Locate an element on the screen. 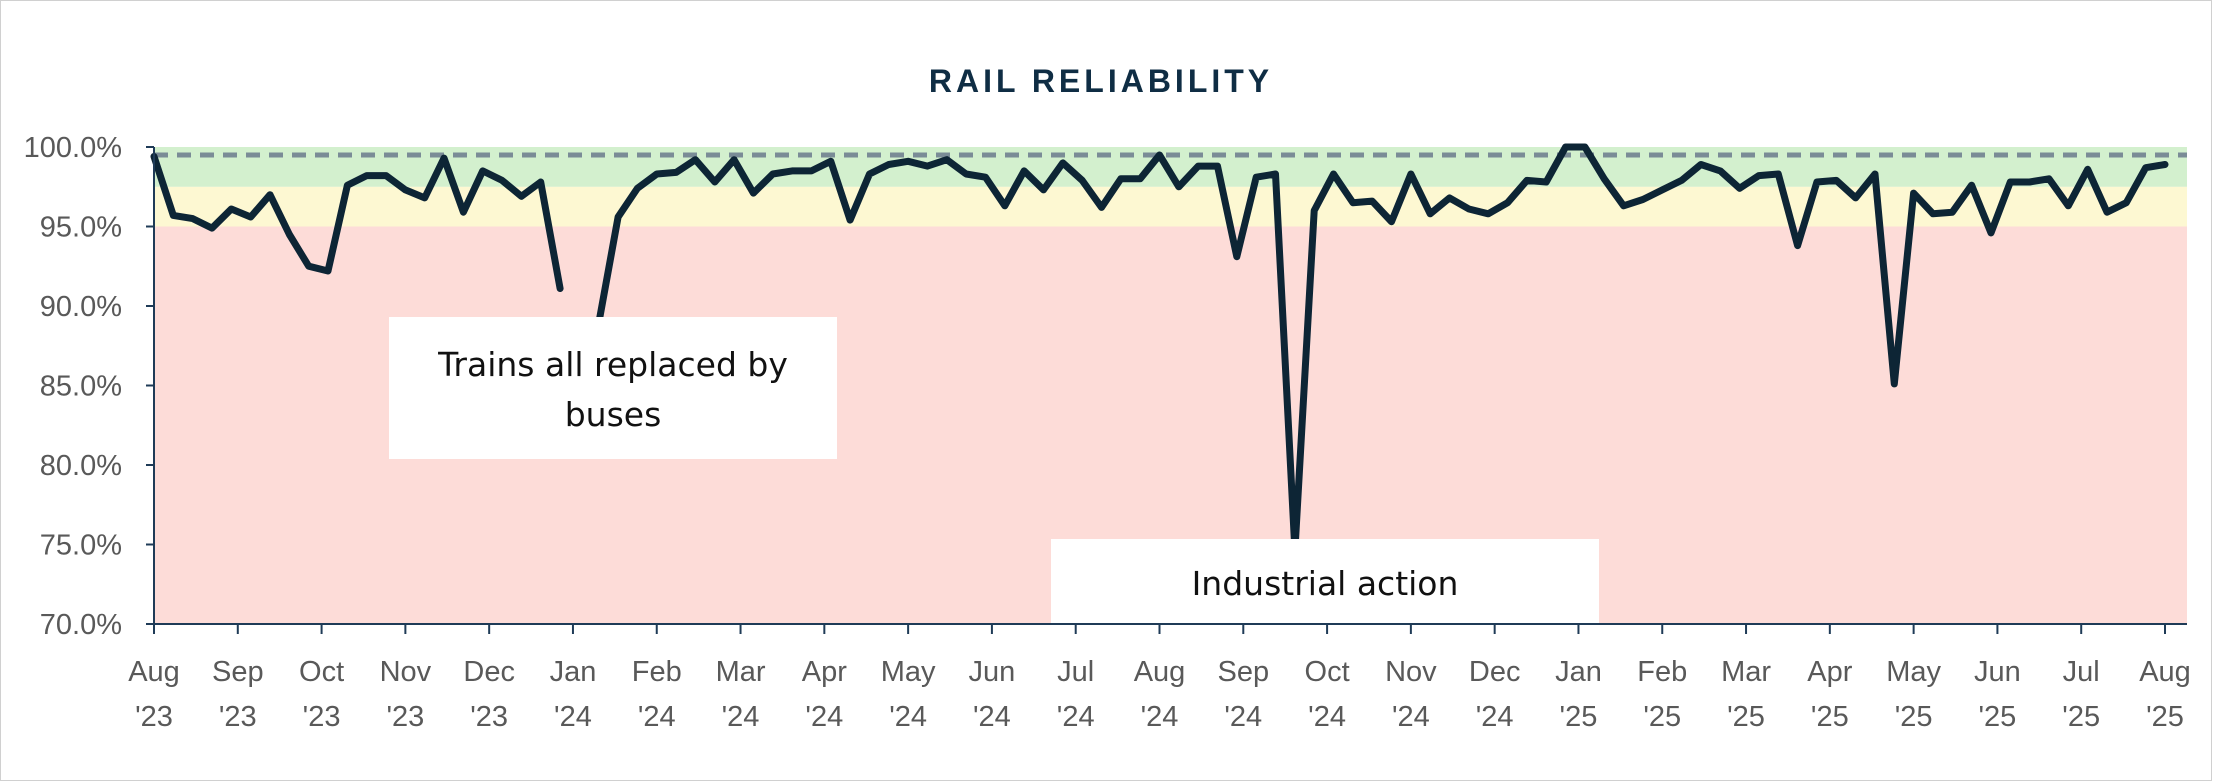  annotation-industrial-action: Industrial action is located at coordinates (1325, 581).